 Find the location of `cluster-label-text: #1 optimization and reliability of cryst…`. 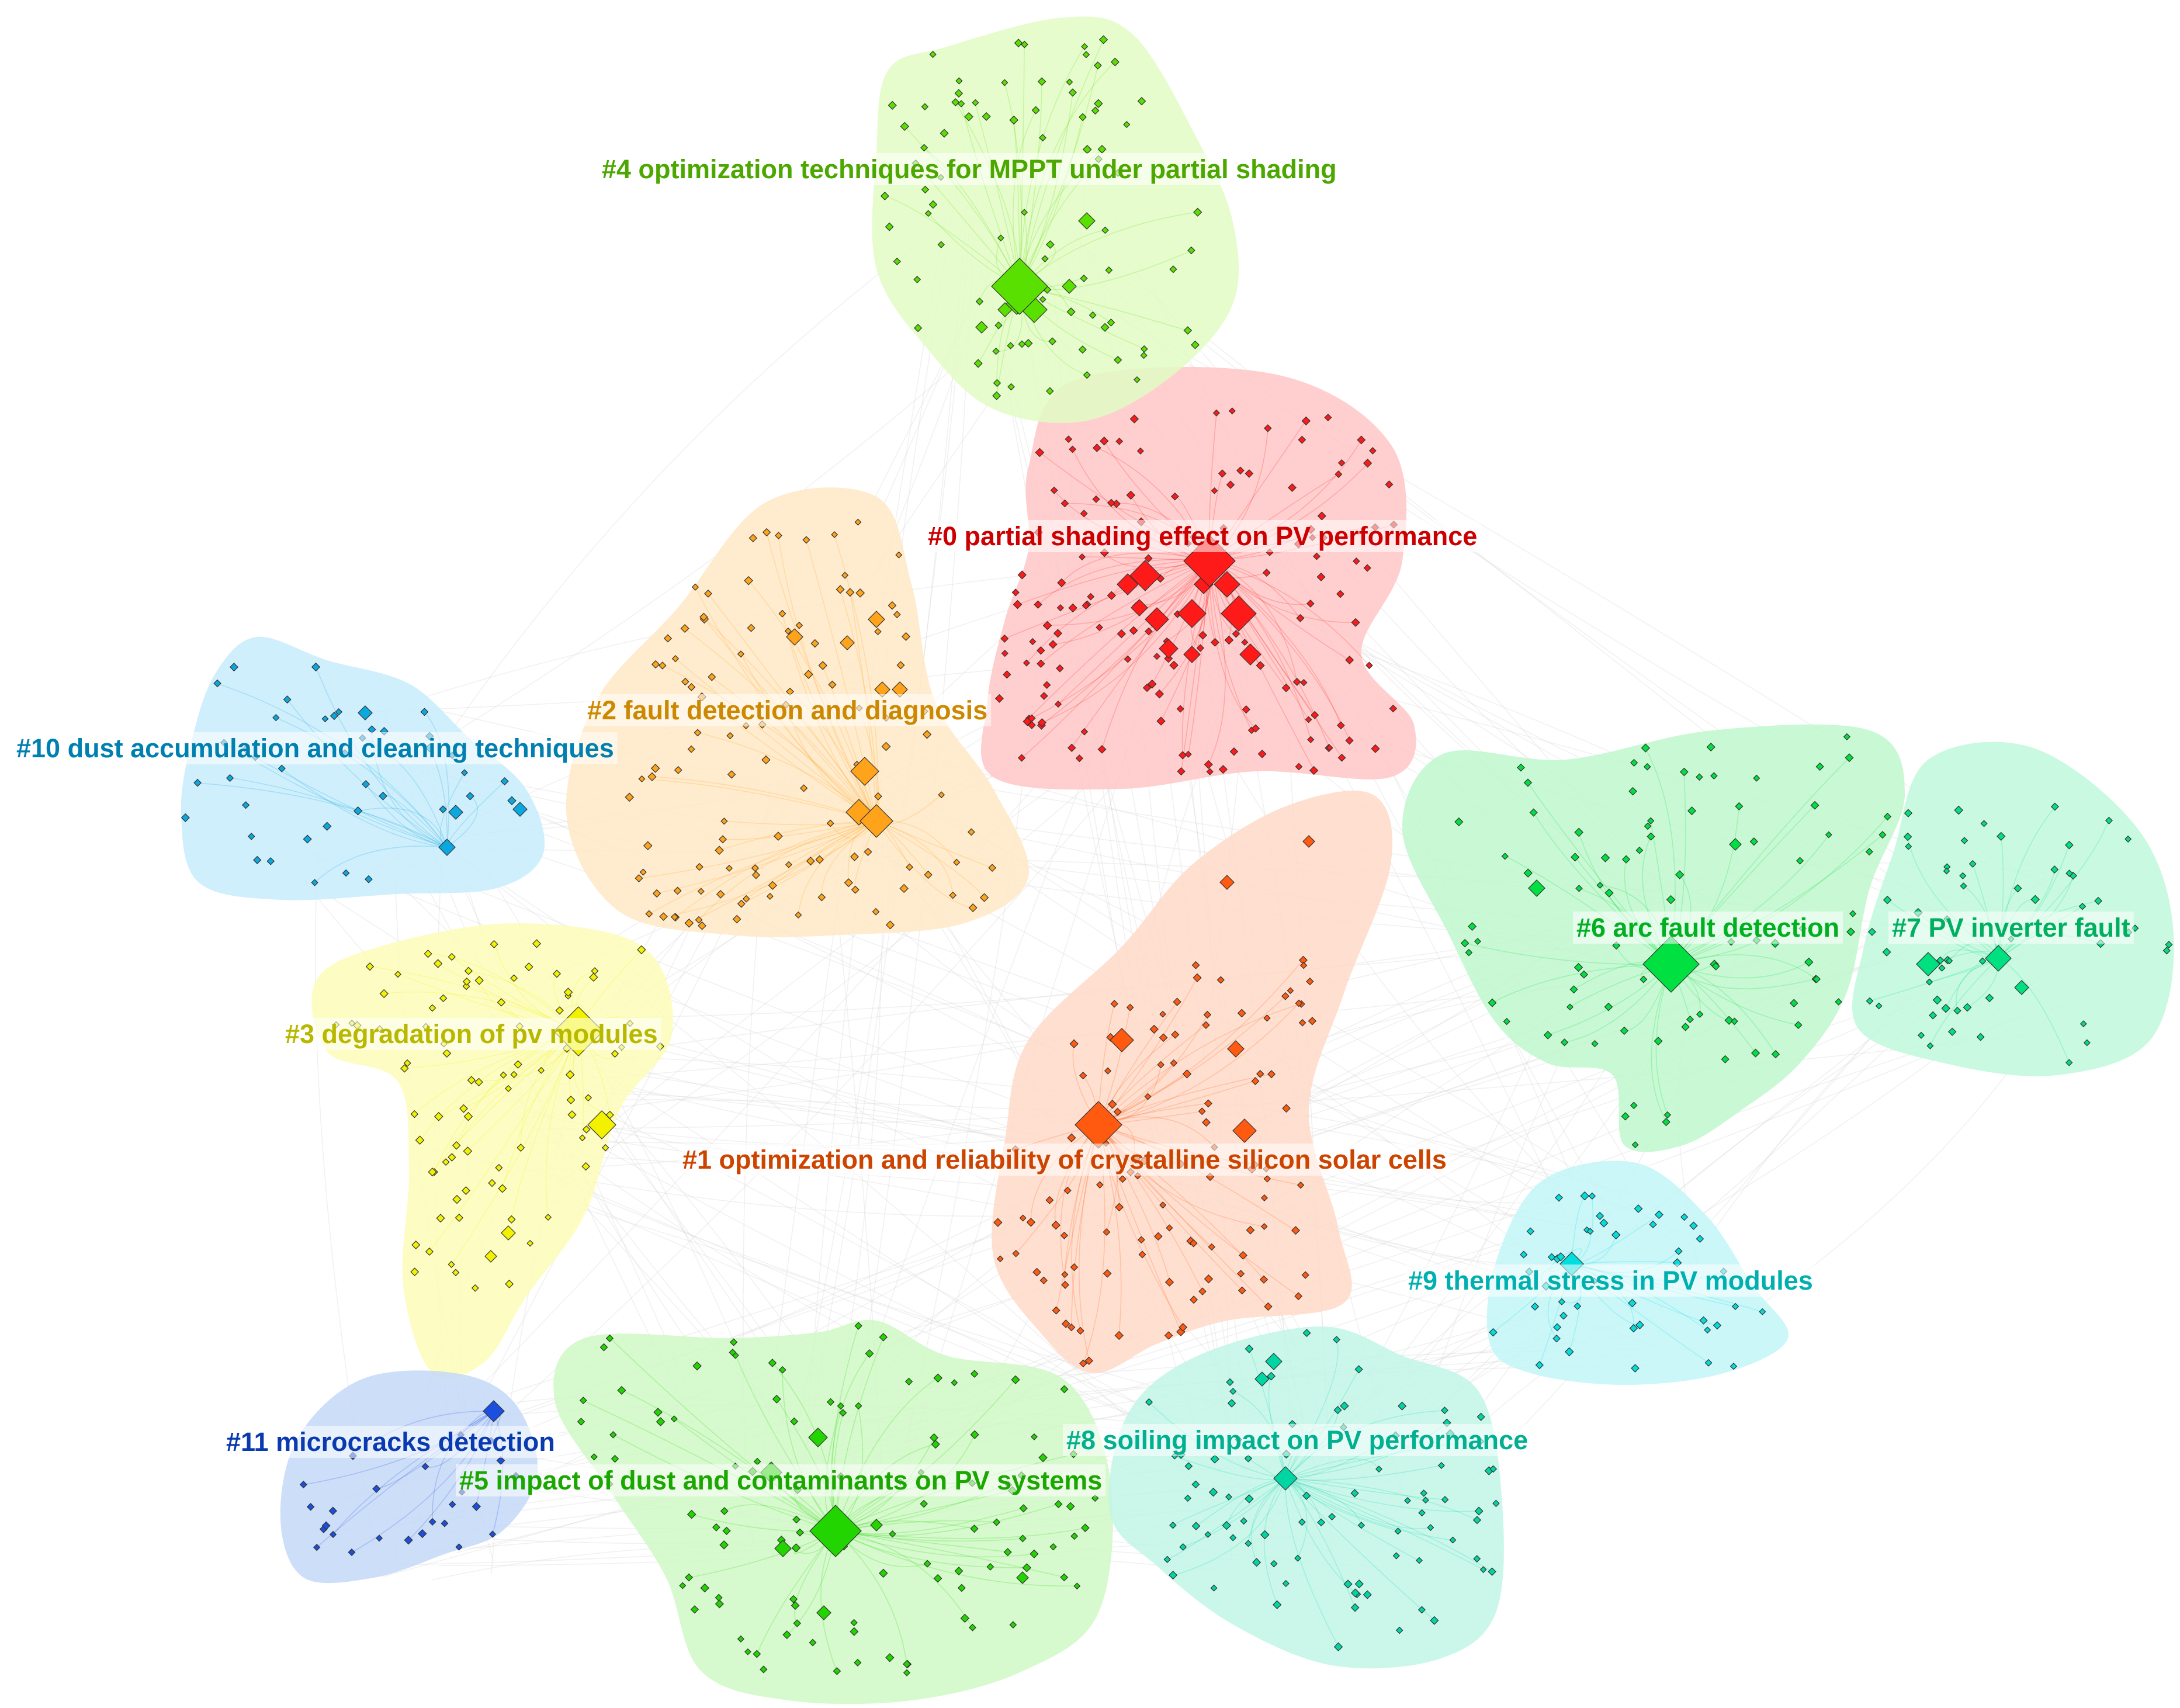

cluster-label-text: #1 optimization and reliability of cryst… is located at coordinates (1064, 1160).